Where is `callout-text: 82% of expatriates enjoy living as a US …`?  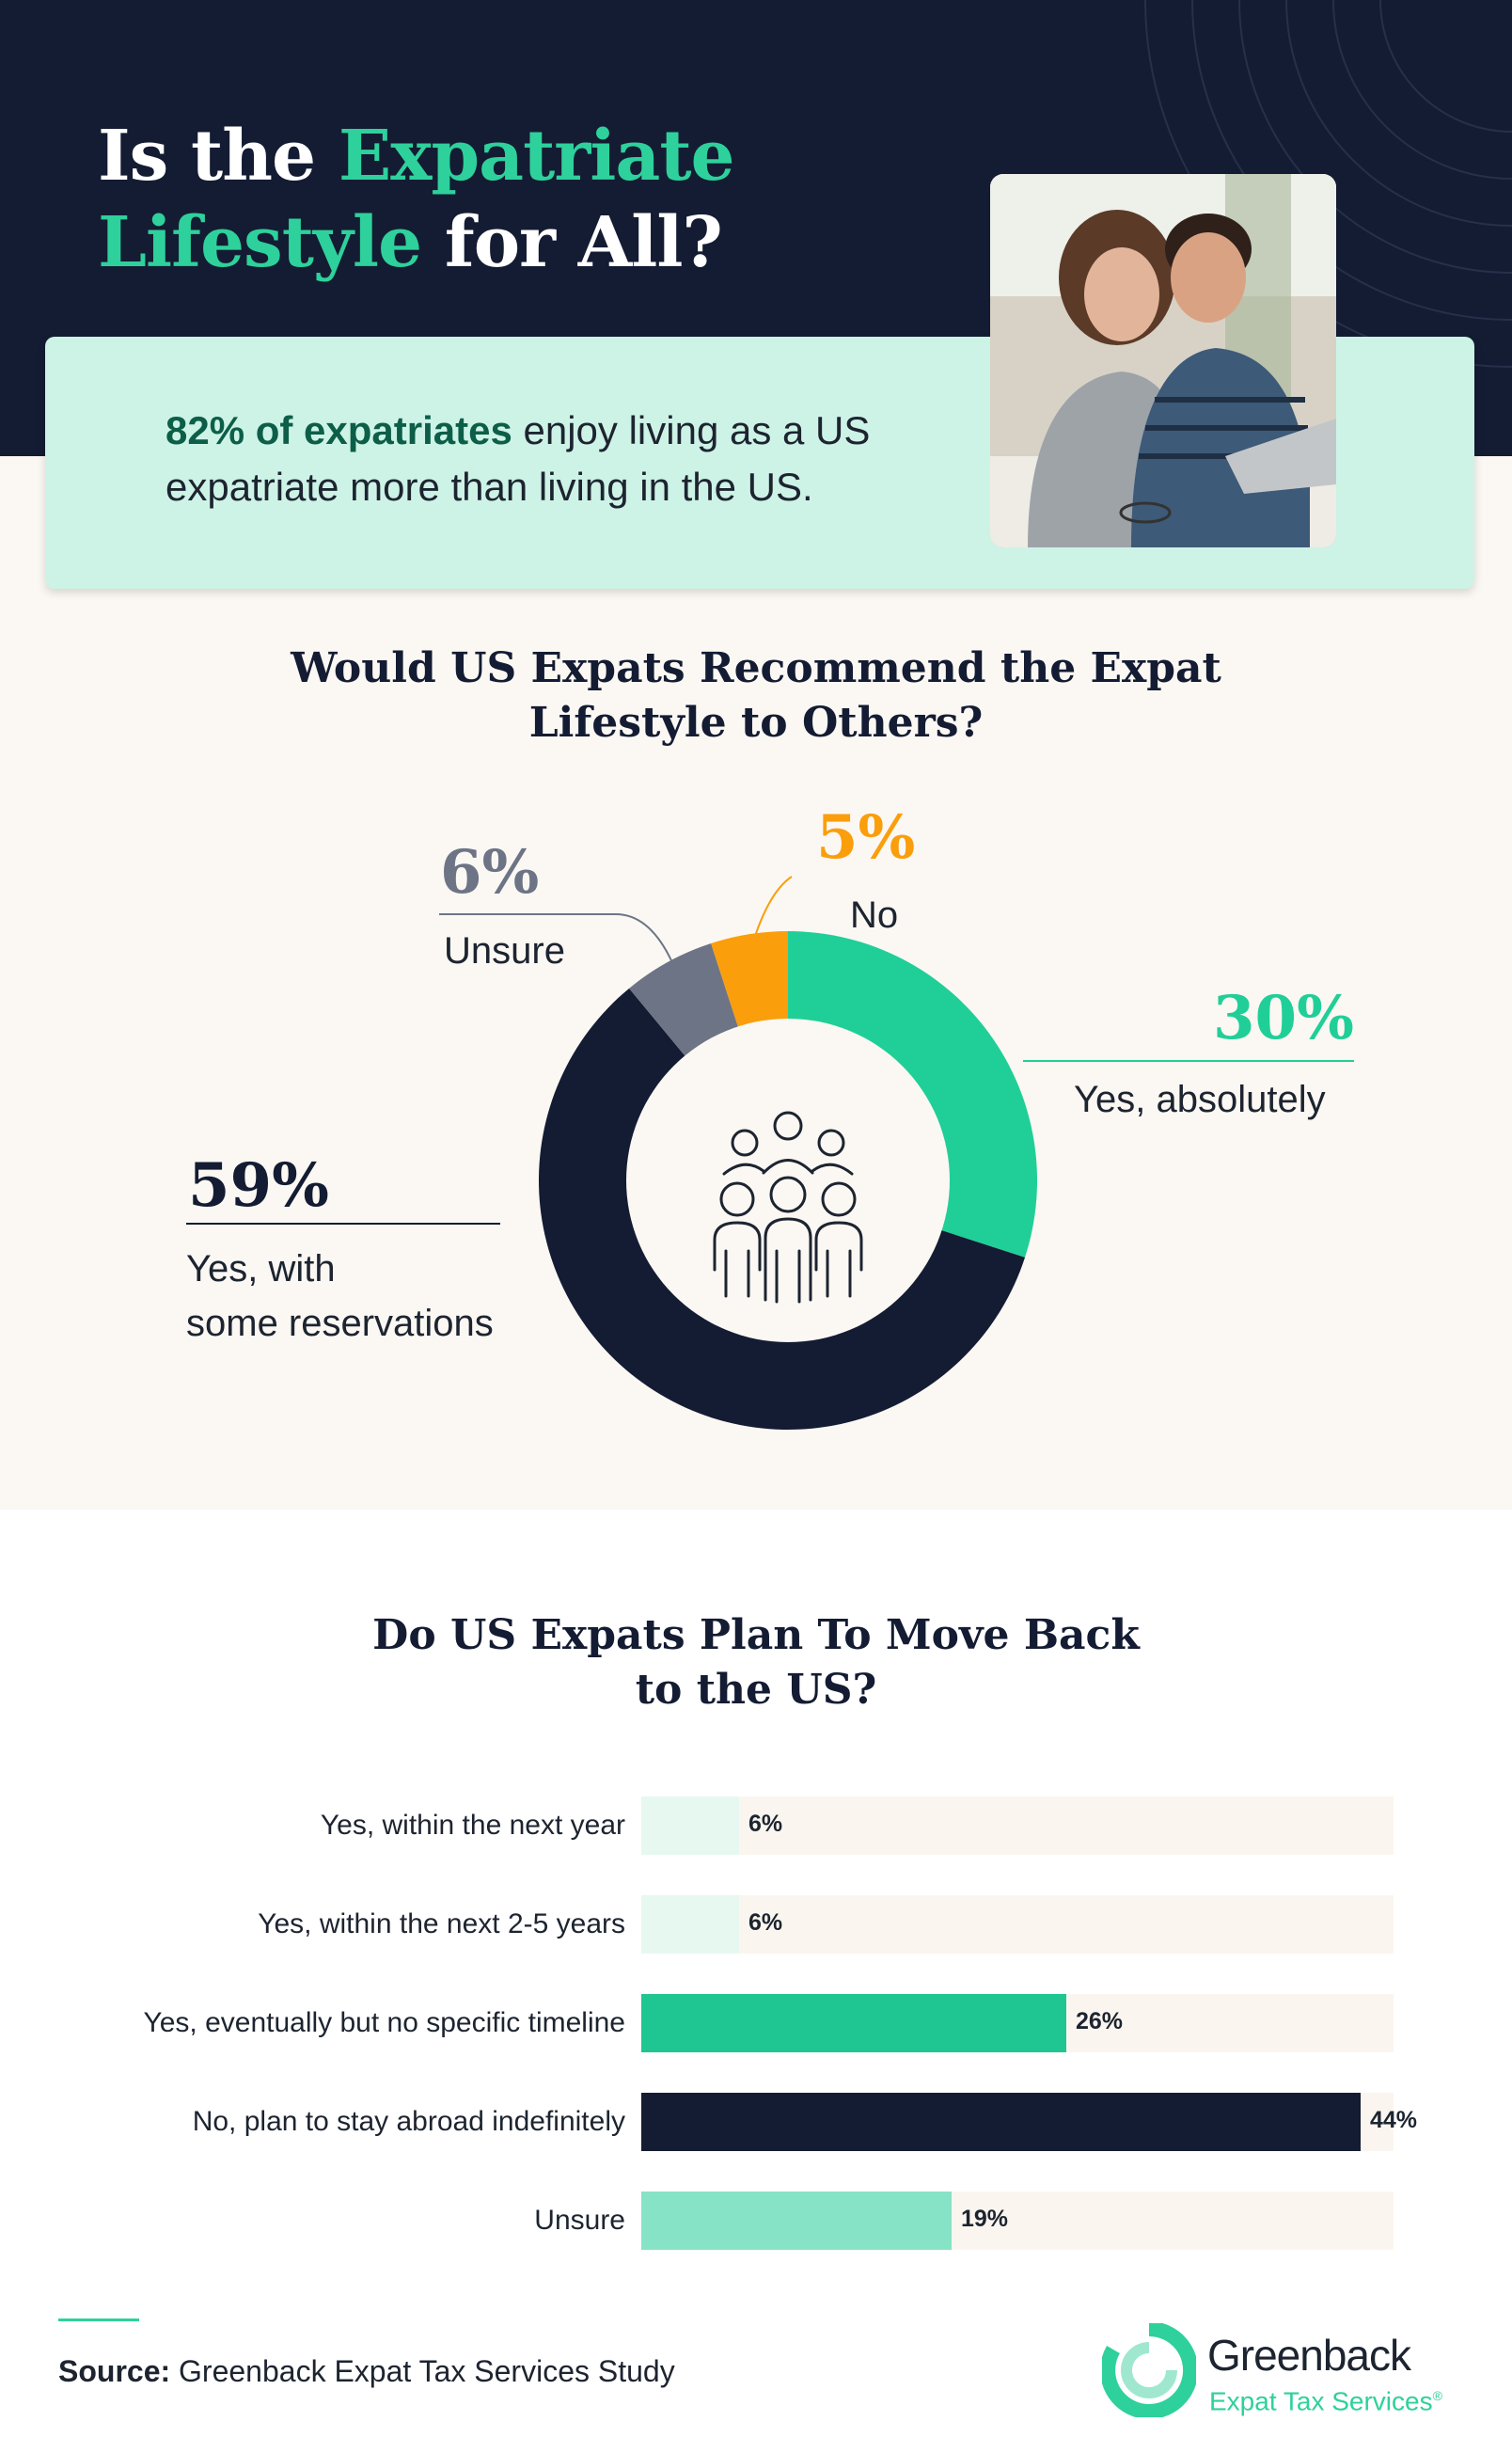
callout-text: 82% of expatriates enjoy living as a US … is located at coordinates (579, 459).